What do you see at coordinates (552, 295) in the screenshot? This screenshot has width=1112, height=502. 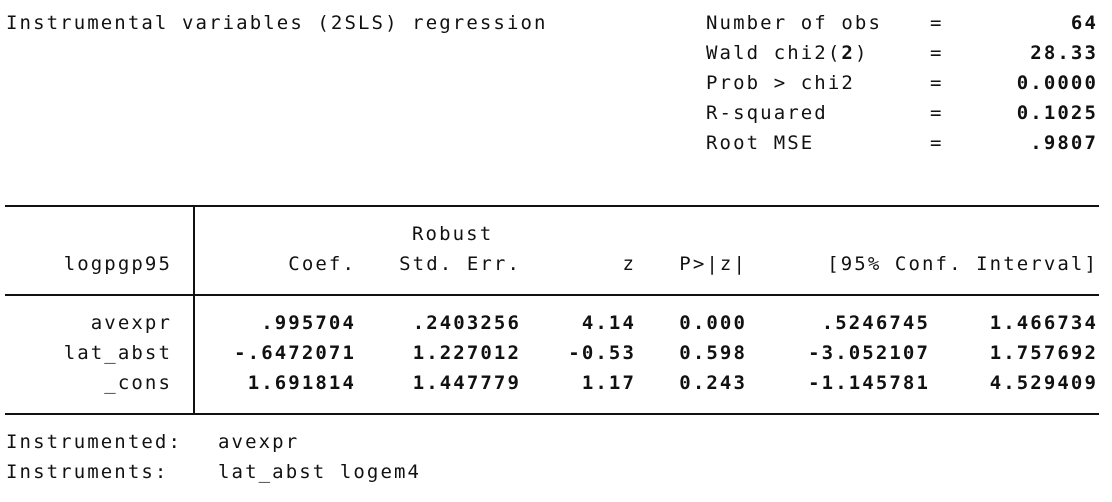 I see `table-header-rule` at bounding box center [552, 295].